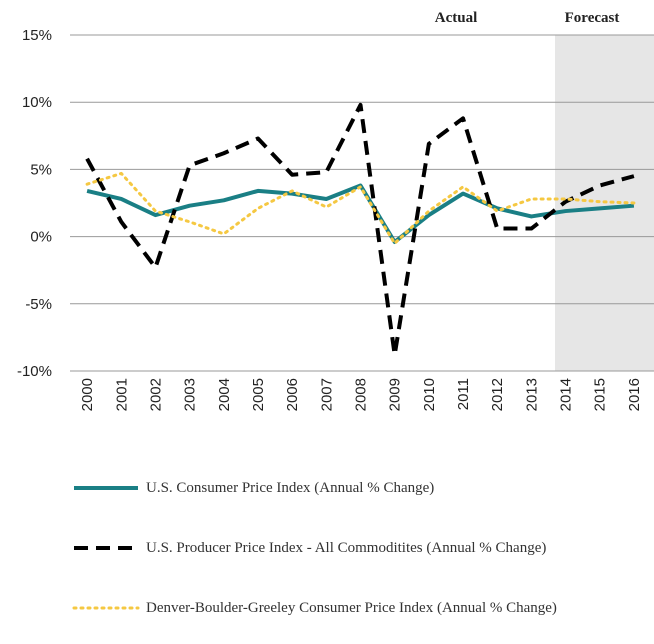 This screenshot has height=644, width=654. I want to click on x-tick-label: 2006, so click(292, 394).